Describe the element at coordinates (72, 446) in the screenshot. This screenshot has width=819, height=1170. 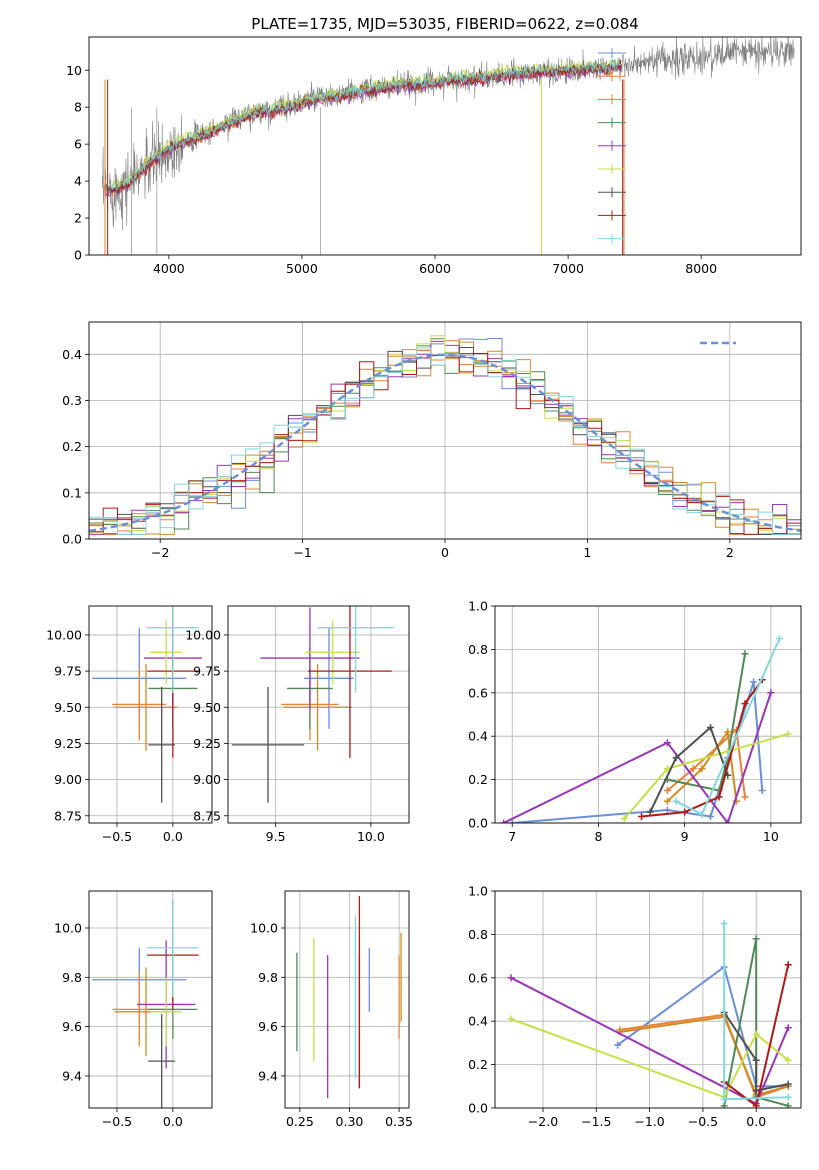
I see `y-tick-label: 0.2` at that location.